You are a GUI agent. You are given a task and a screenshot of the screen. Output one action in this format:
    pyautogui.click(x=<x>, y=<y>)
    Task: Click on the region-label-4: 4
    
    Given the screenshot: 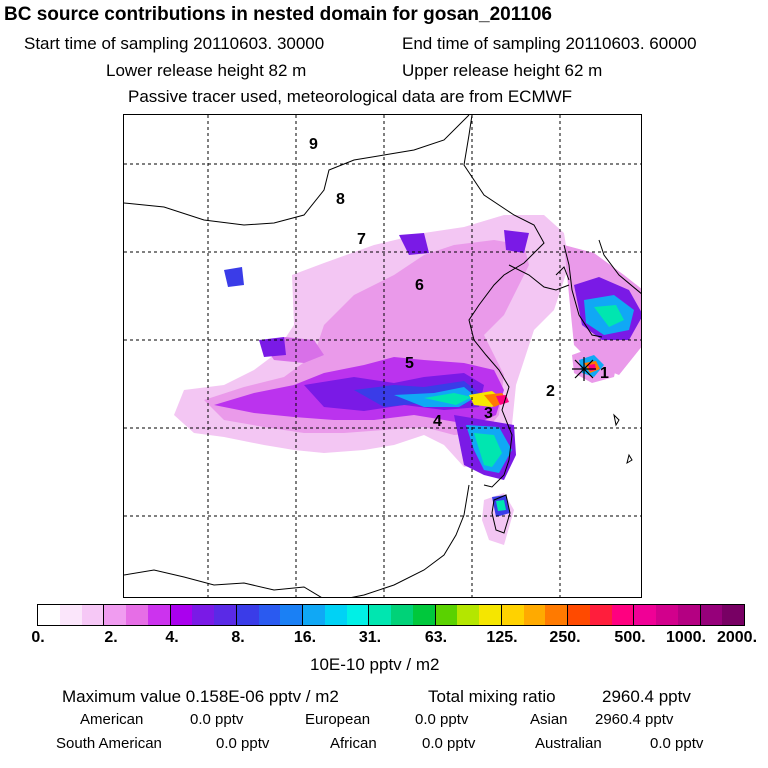 What is the action you would take?
    pyautogui.click(x=437, y=421)
    